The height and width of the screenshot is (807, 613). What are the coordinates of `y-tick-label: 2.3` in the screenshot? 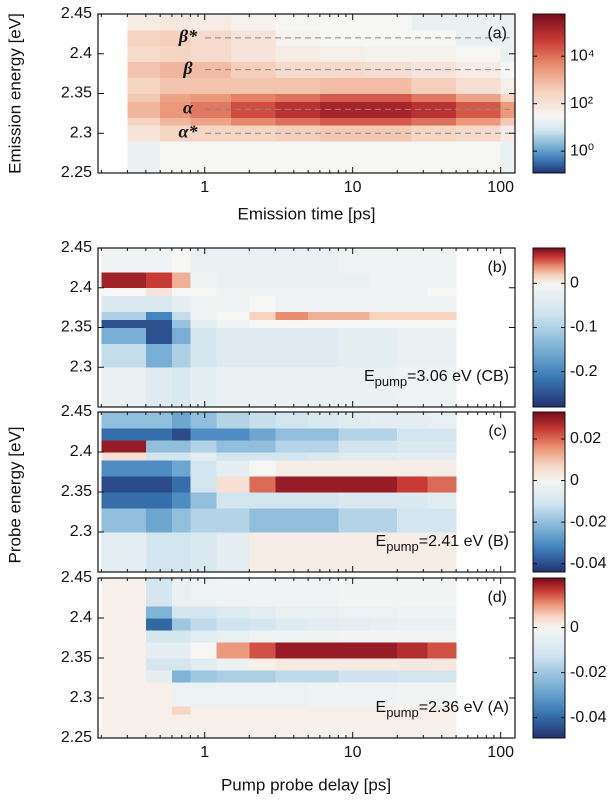 It's located at (81, 132).